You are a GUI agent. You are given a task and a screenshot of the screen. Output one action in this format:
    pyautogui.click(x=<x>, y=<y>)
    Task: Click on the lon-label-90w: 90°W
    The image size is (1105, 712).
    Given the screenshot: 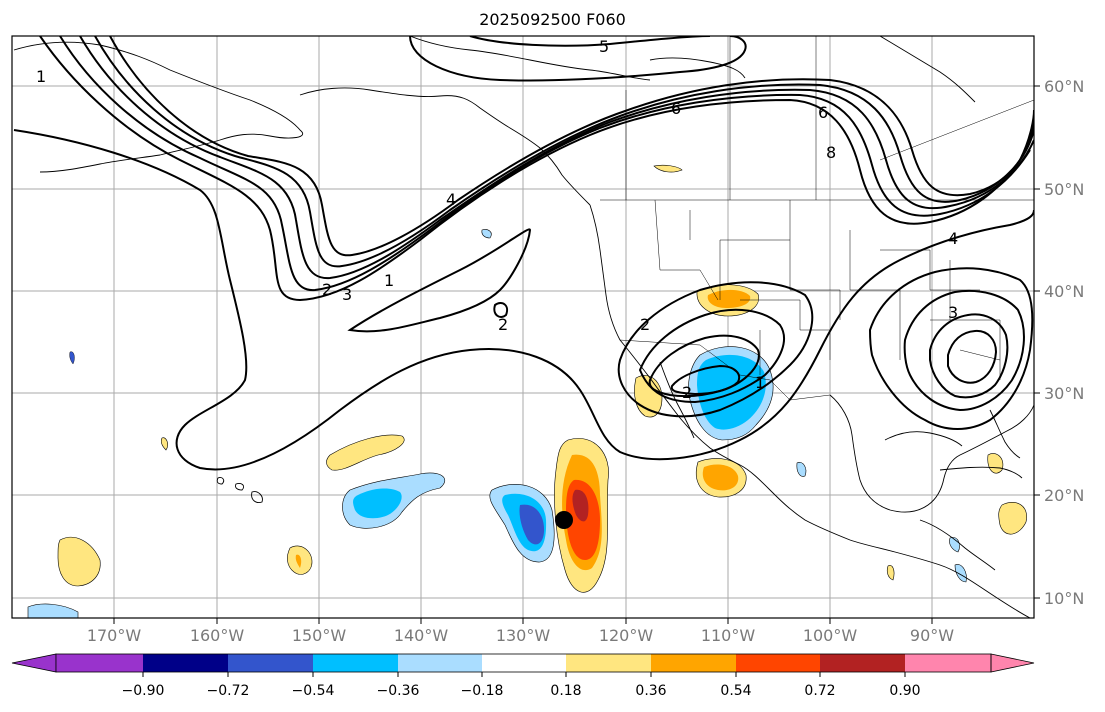 What is the action you would take?
    pyautogui.click(x=932, y=635)
    